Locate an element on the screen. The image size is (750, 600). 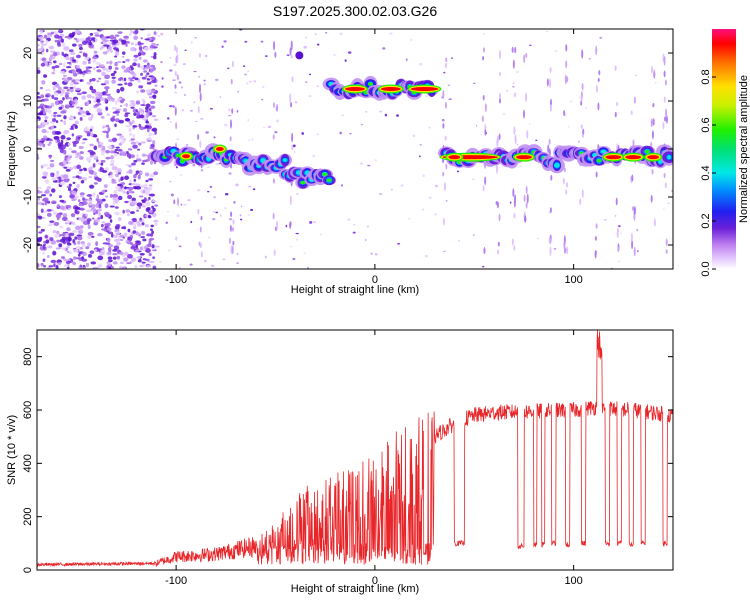
ridge-hot is located at coordinates (647, 151).